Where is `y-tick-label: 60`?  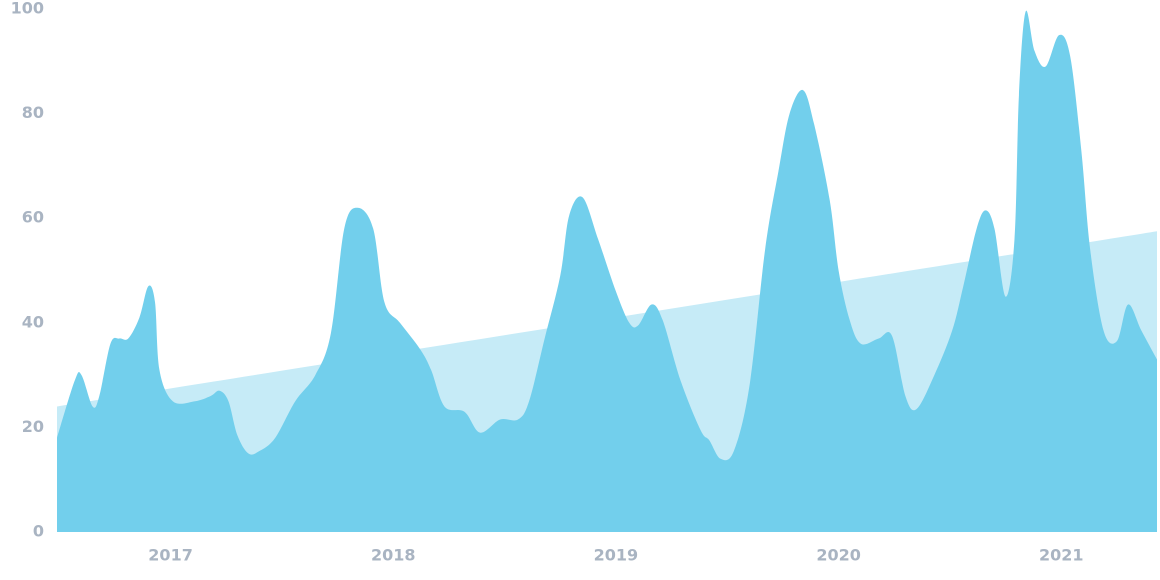
y-tick-label: 60 is located at coordinates (33, 217).